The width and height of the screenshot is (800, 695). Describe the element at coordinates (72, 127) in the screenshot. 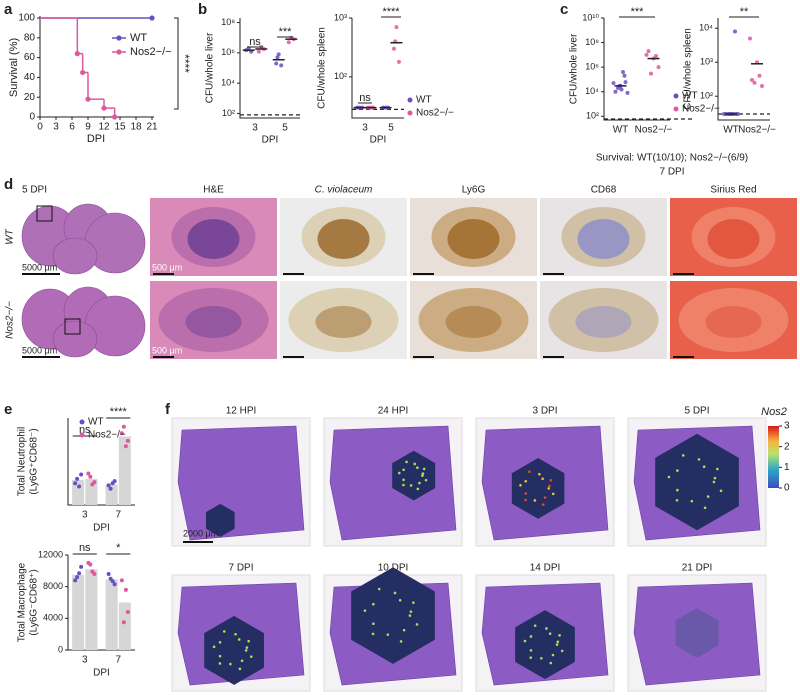

I see `x-tick-label: 6` at that location.